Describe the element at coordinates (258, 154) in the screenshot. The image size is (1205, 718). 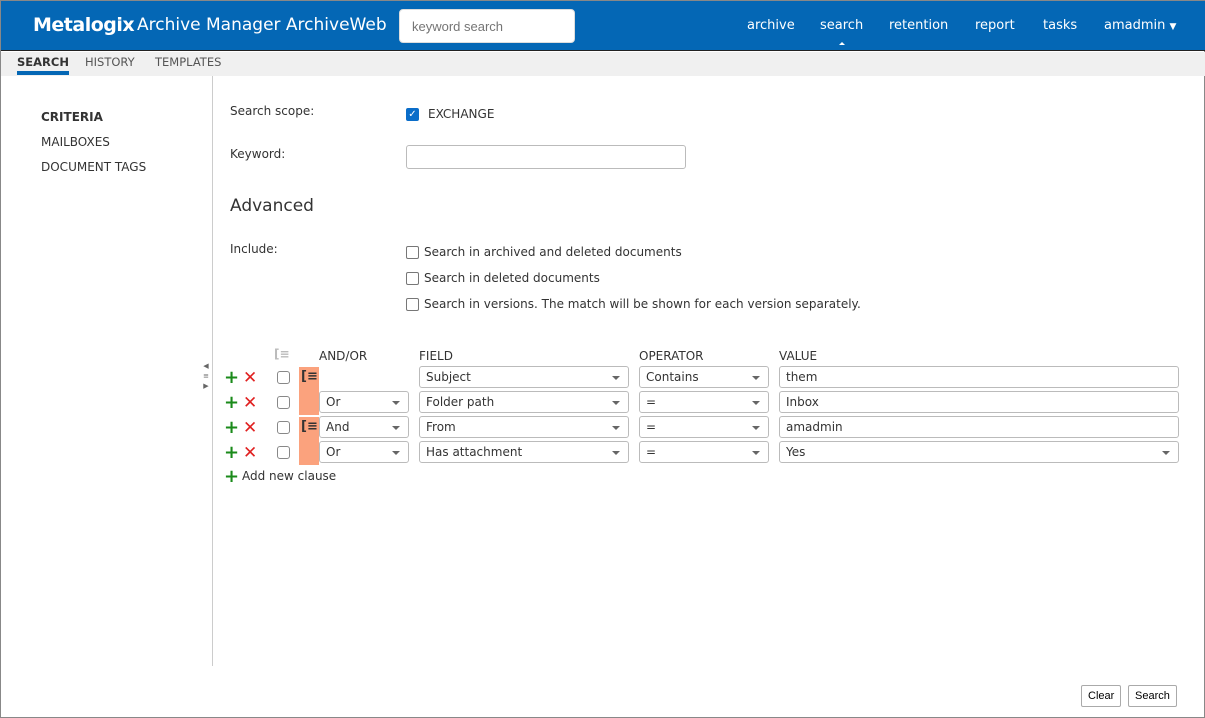
I see `keyword-label: Keyword:` at that location.